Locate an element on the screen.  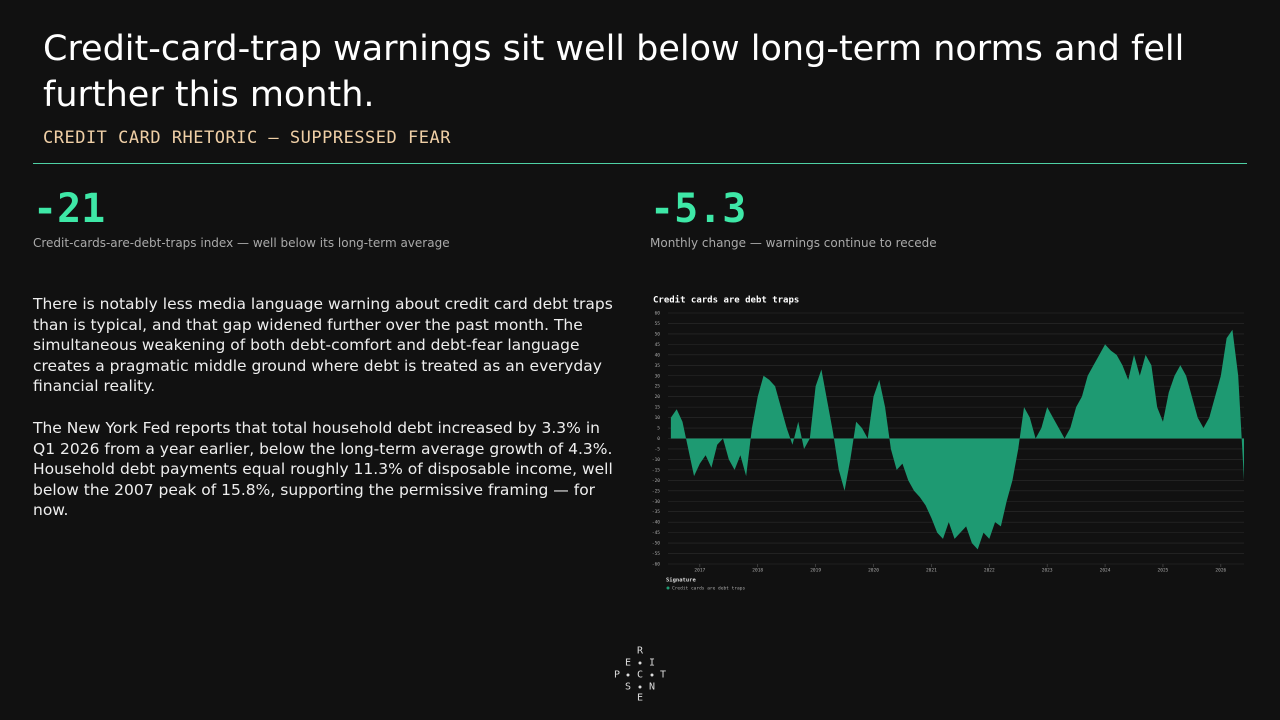
y-tick-label: 55 is located at coordinates (658, 324).